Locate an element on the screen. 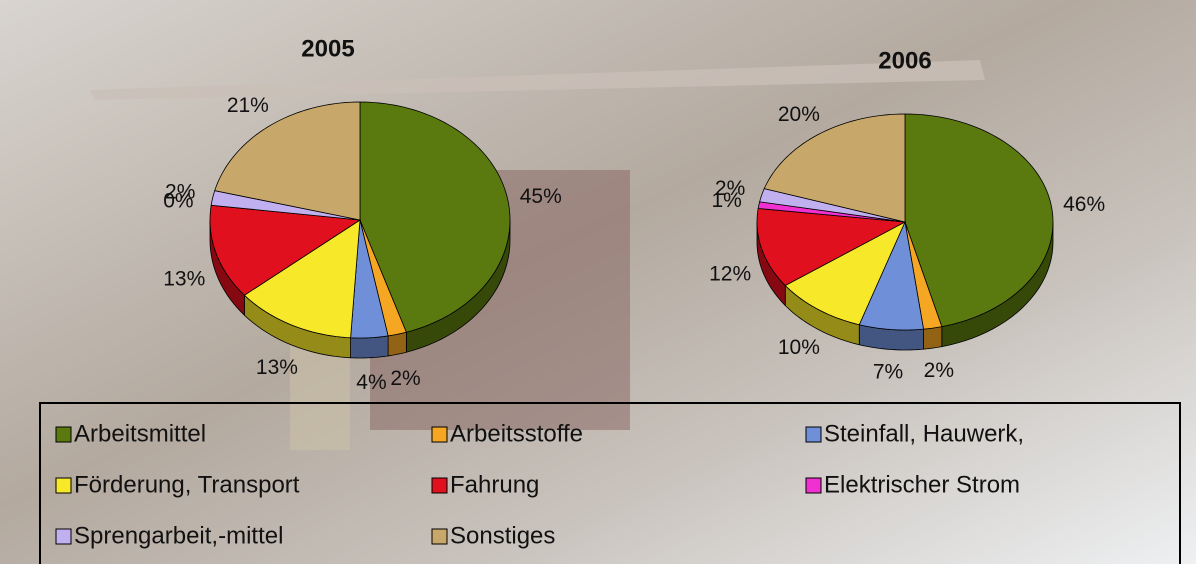 The image size is (1196, 569). legend-label: Arbeitsmittel is located at coordinates (140, 433).